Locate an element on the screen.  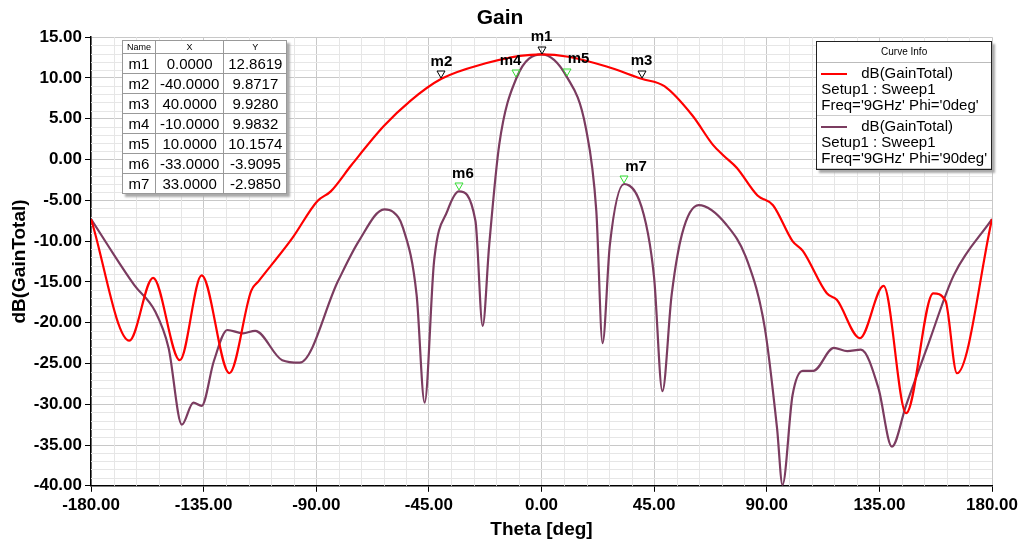
y-tick-label: -10.00 is located at coordinates (57, 240).